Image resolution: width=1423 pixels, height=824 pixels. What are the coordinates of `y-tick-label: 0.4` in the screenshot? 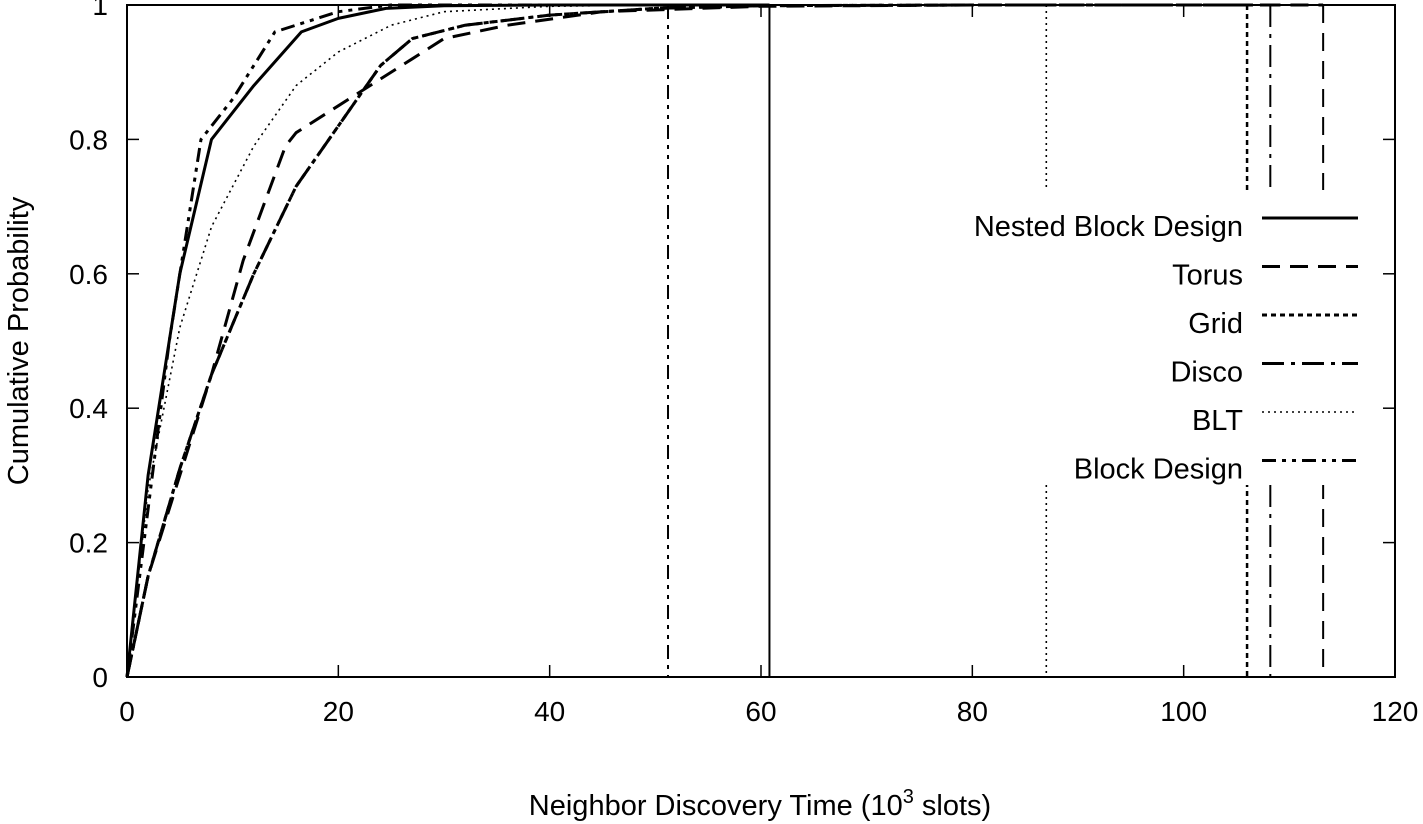 It's located at (88, 408).